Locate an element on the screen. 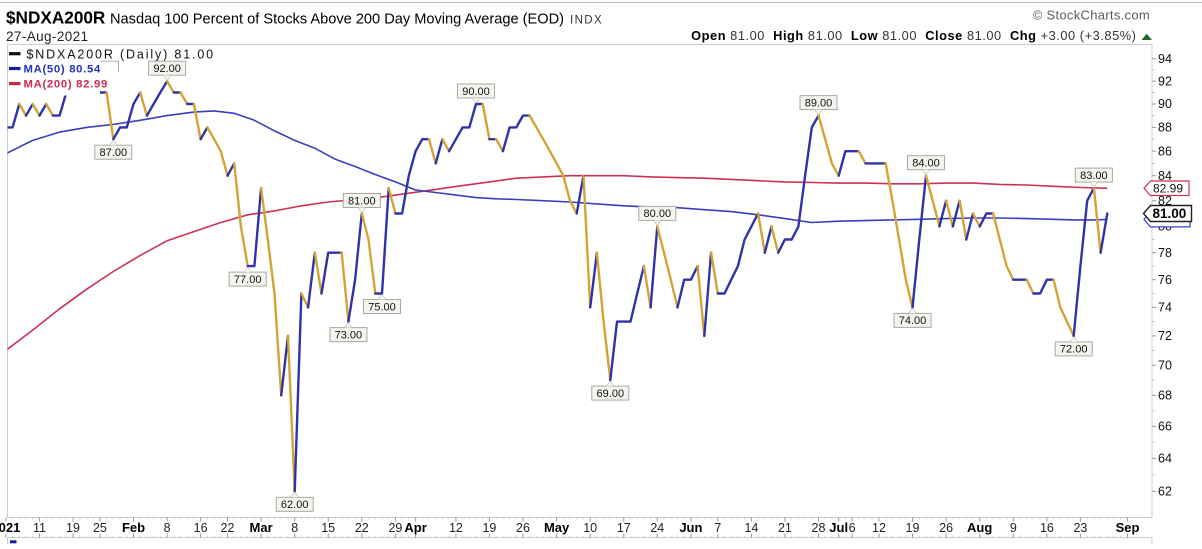 Image resolution: width=1202 pixels, height=549 pixels. svg-text: 89.00 is located at coordinates (819, 103).